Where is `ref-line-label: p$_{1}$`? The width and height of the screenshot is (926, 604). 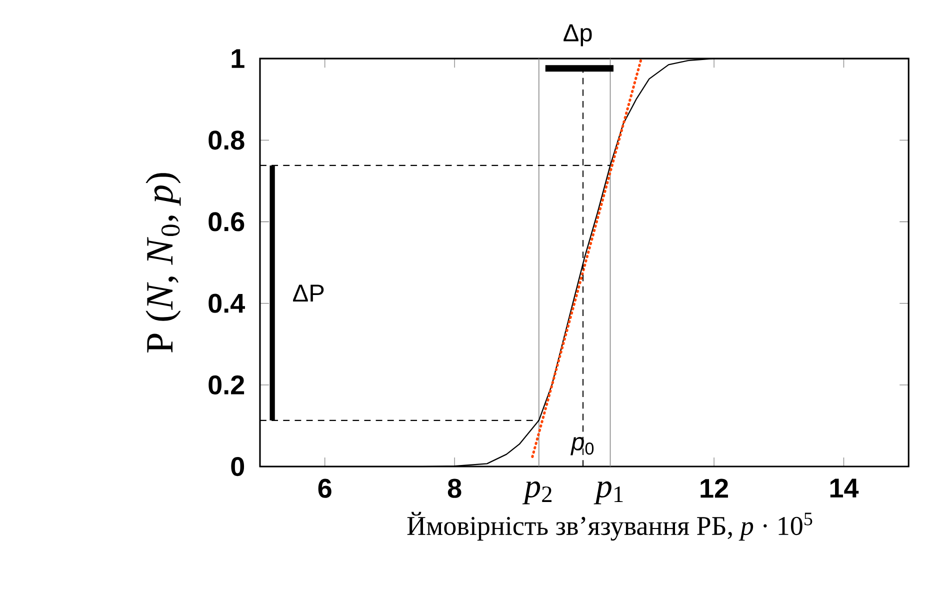 ref-line-label: p$_{1}$ is located at coordinates (608, 492).